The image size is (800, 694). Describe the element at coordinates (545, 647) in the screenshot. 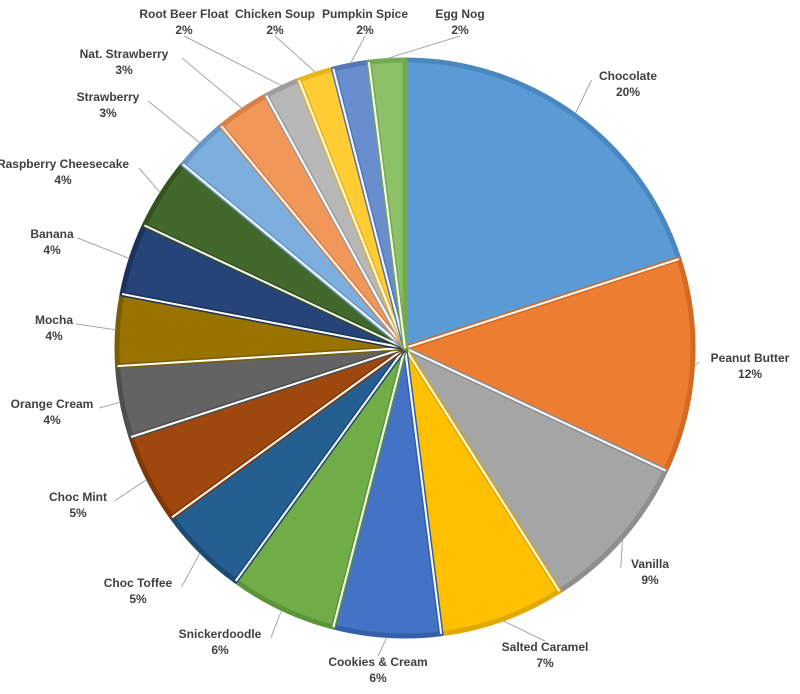

I see `data-label-name: Salted Caramel` at that location.